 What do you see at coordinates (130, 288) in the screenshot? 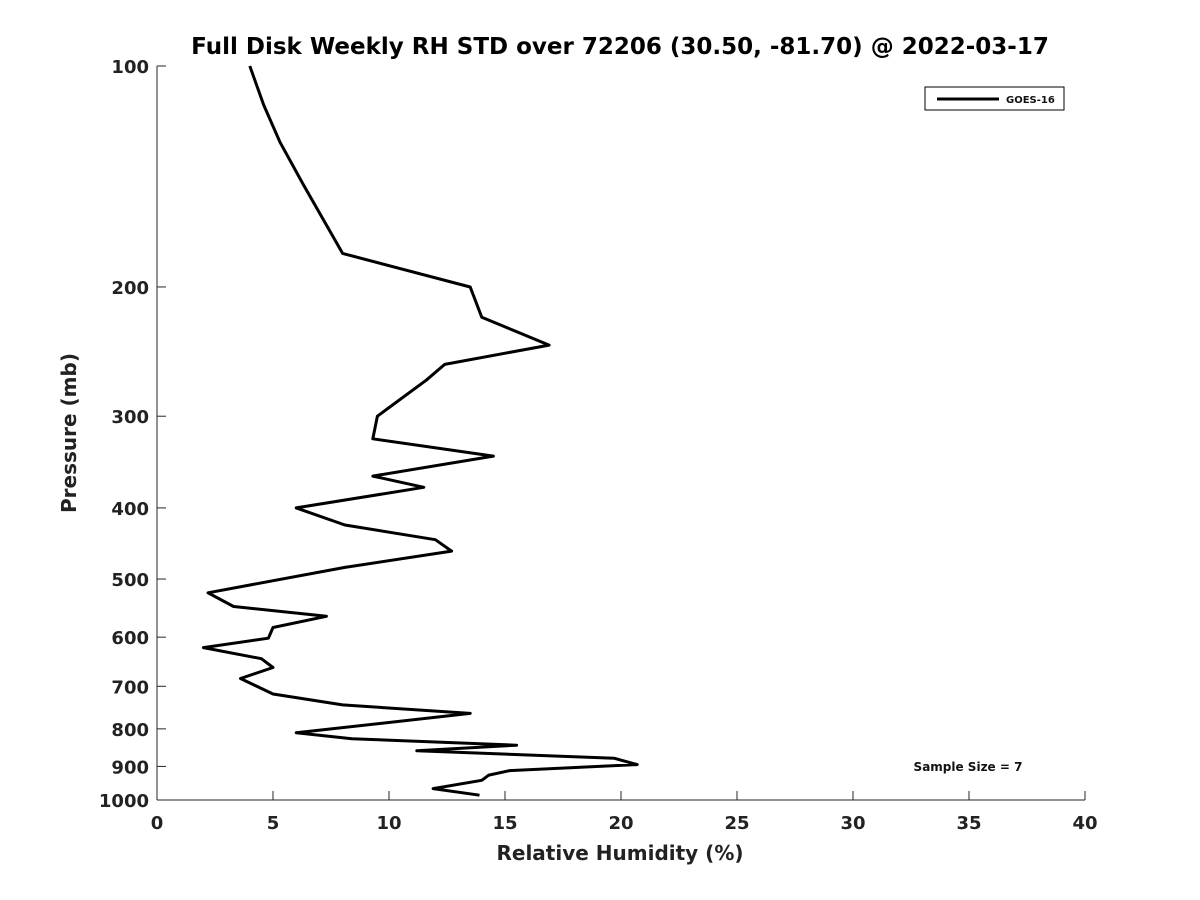
I see `y-tick-label: 200` at bounding box center [130, 288].